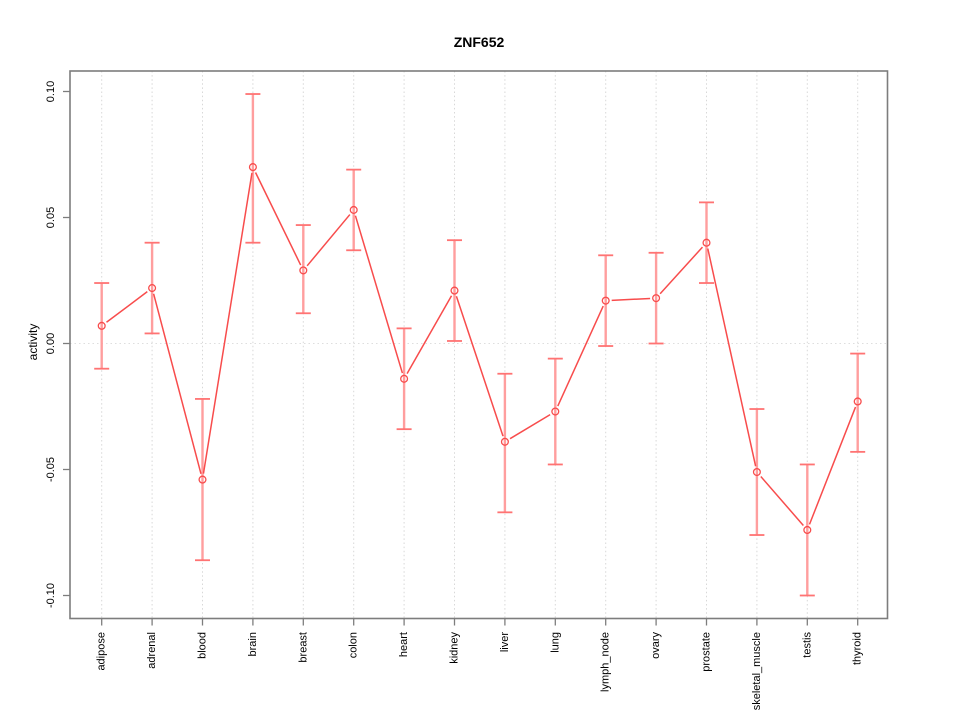  I want to click on x-tick-label: liver, so click(505, 642).